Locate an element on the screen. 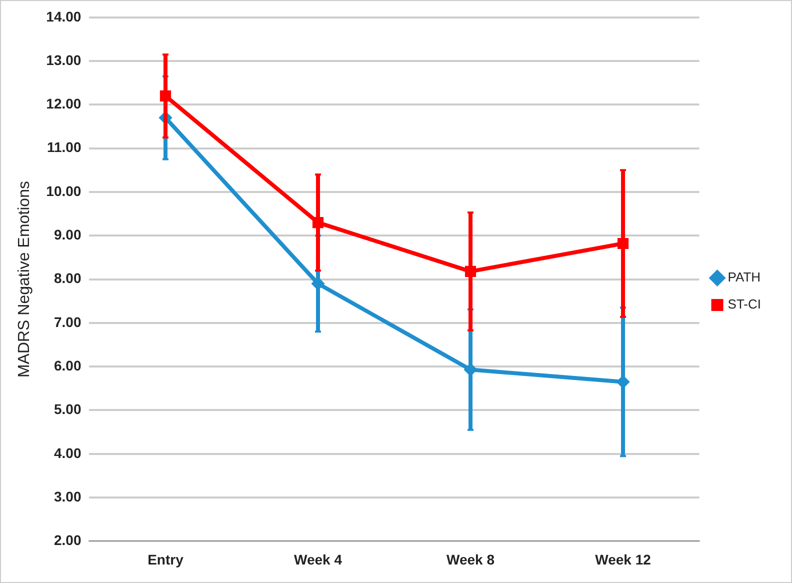 The height and width of the screenshot is (583, 792). y-axis-title: MADRS Negative Emotions is located at coordinates (25, 279).